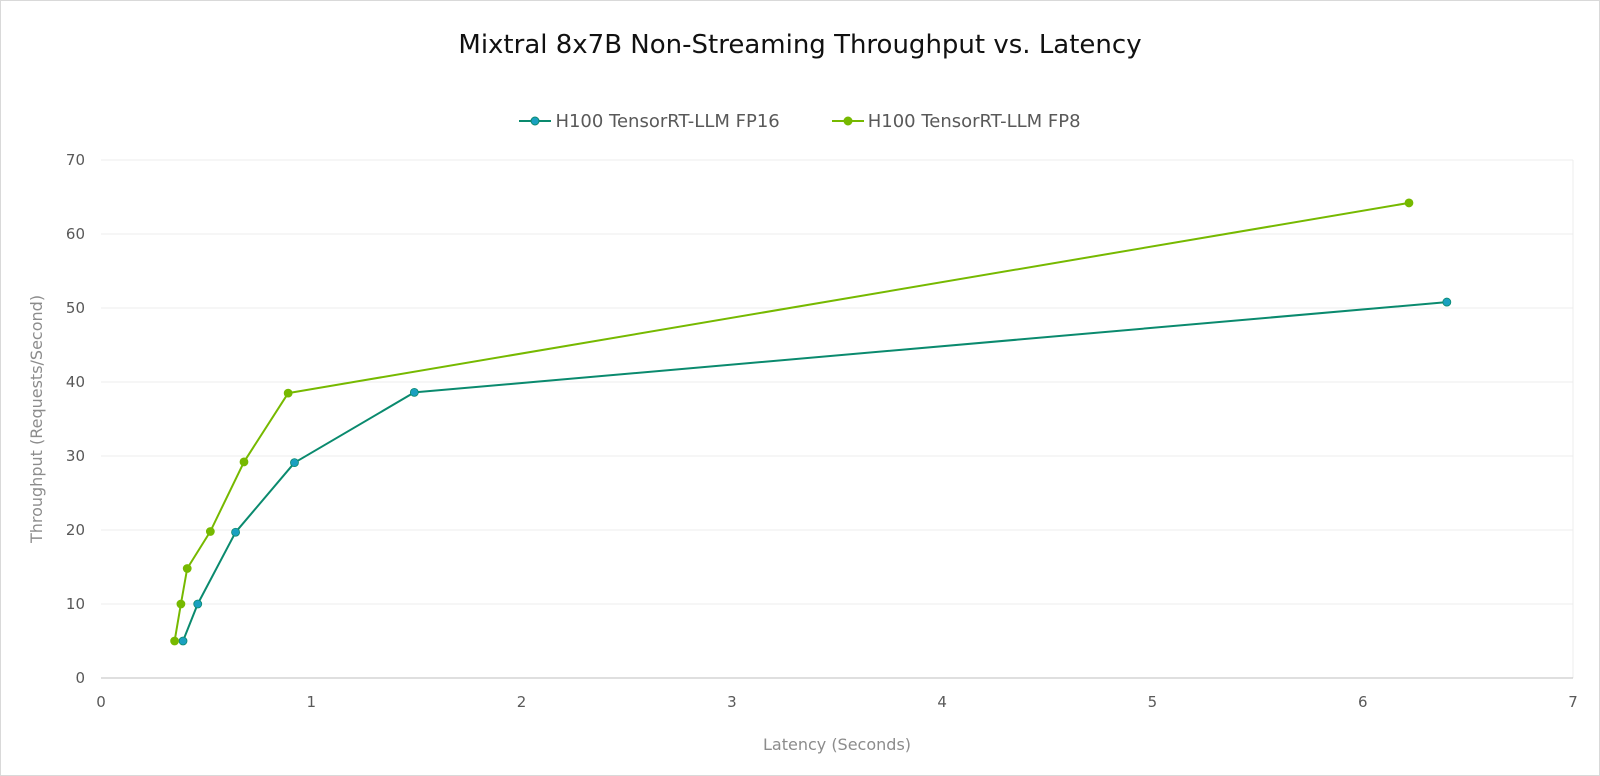 Image resolution: width=1600 pixels, height=776 pixels. What do you see at coordinates (80, 678) in the screenshot?
I see `y-tick-label: 0` at bounding box center [80, 678].